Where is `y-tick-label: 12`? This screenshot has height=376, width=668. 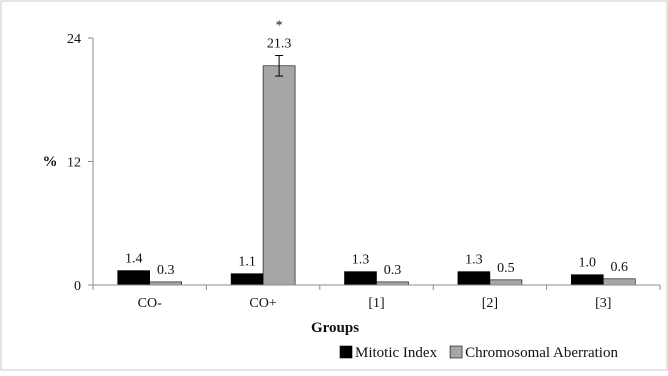 y-tick-label: 12 is located at coordinates (74, 163).